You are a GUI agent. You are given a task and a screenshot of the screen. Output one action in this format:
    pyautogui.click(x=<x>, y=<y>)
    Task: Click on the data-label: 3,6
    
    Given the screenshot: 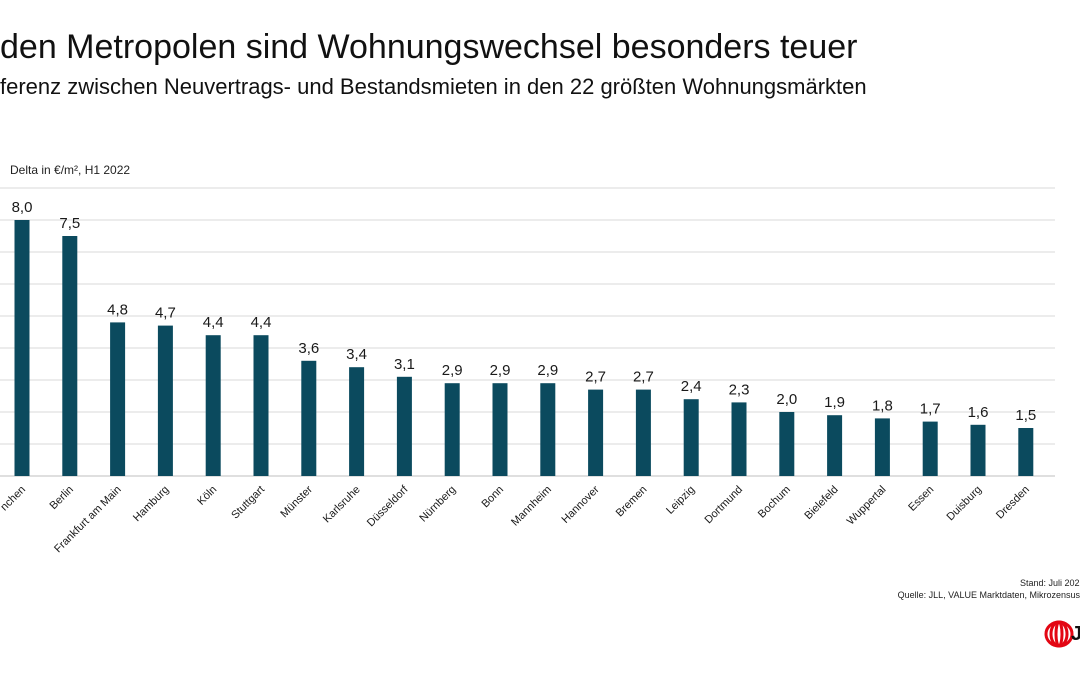 What is the action you would take?
    pyautogui.click(x=308, y=348)
    